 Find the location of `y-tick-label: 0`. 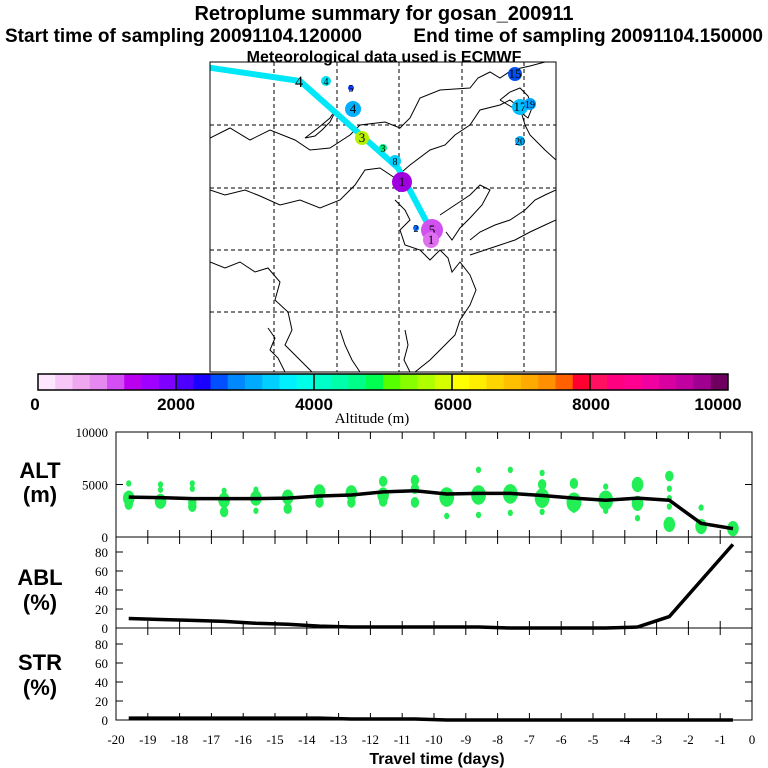

y-tick-label: 0 is located at coordinates (105, 628).